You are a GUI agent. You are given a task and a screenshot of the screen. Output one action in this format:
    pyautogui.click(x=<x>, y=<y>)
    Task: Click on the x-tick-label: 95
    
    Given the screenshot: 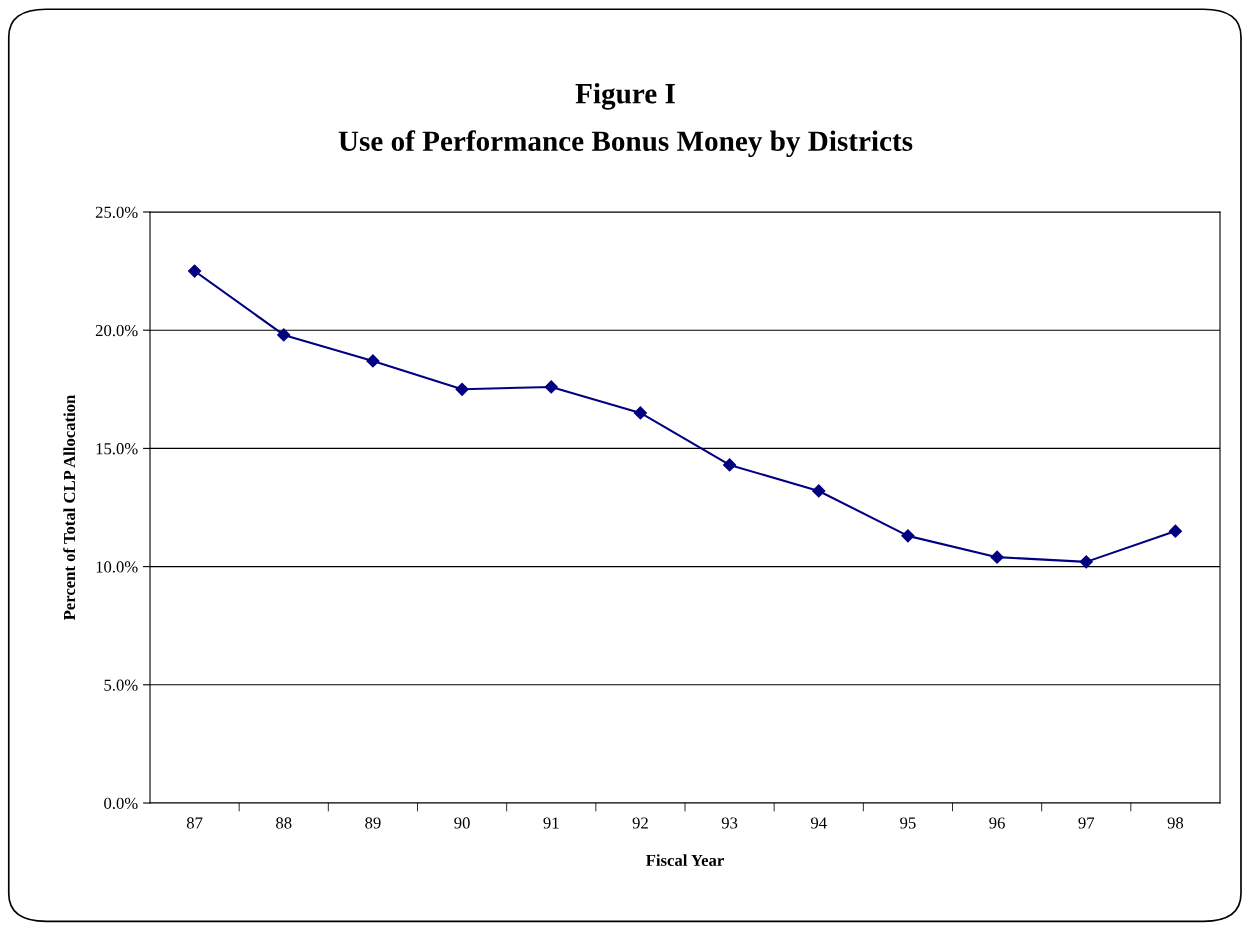 What is the action you would take?
    pyautogui.click(x=908, y=823)
    